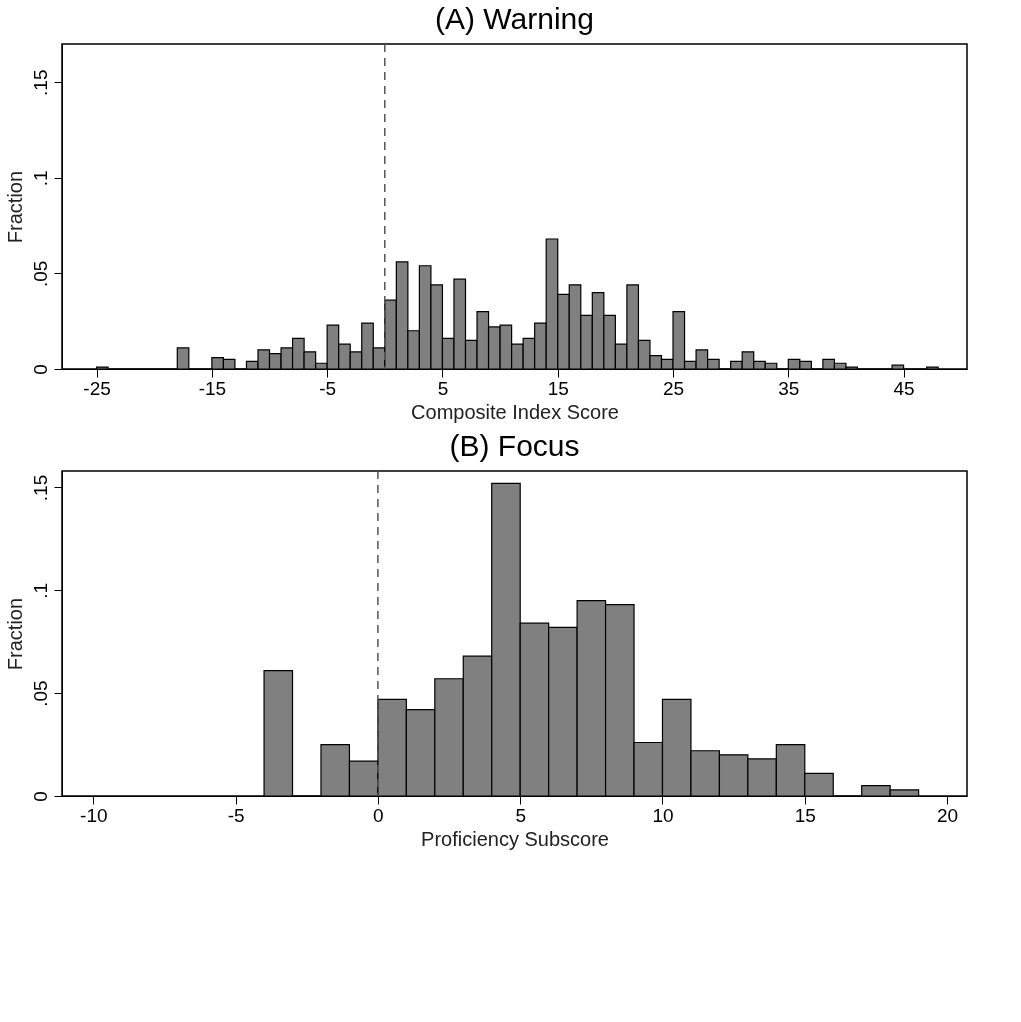  Describe the element at coordinates (515, 838) in the screenshot. I see `x-axis-title: Proficiency Subscore` at that location.